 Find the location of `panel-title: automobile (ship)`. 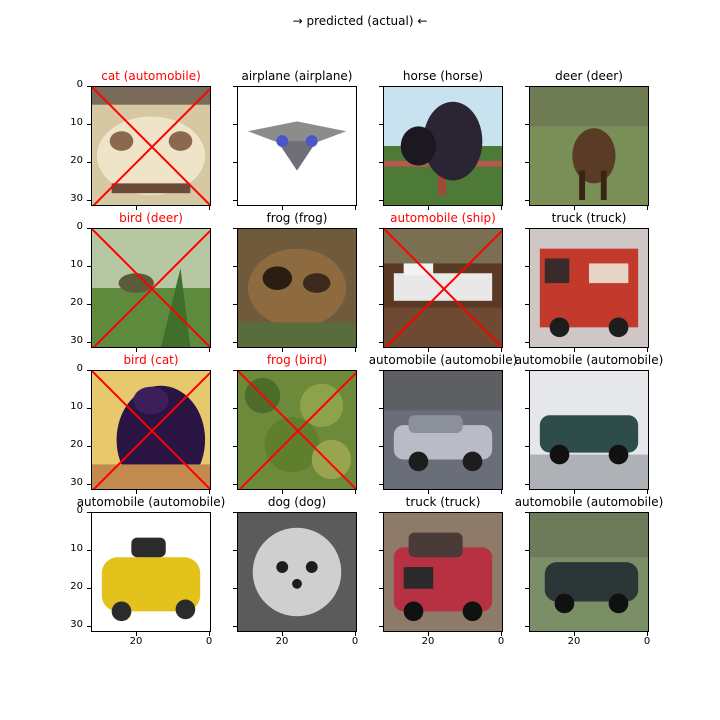

panel-title: automobile (ship) is located at coordinates (443, 218).